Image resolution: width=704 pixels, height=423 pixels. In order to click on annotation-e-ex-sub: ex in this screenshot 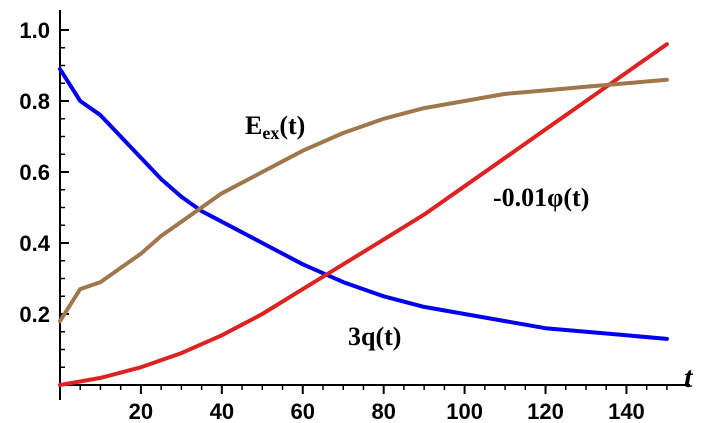, I will do `click(270, 133)`.